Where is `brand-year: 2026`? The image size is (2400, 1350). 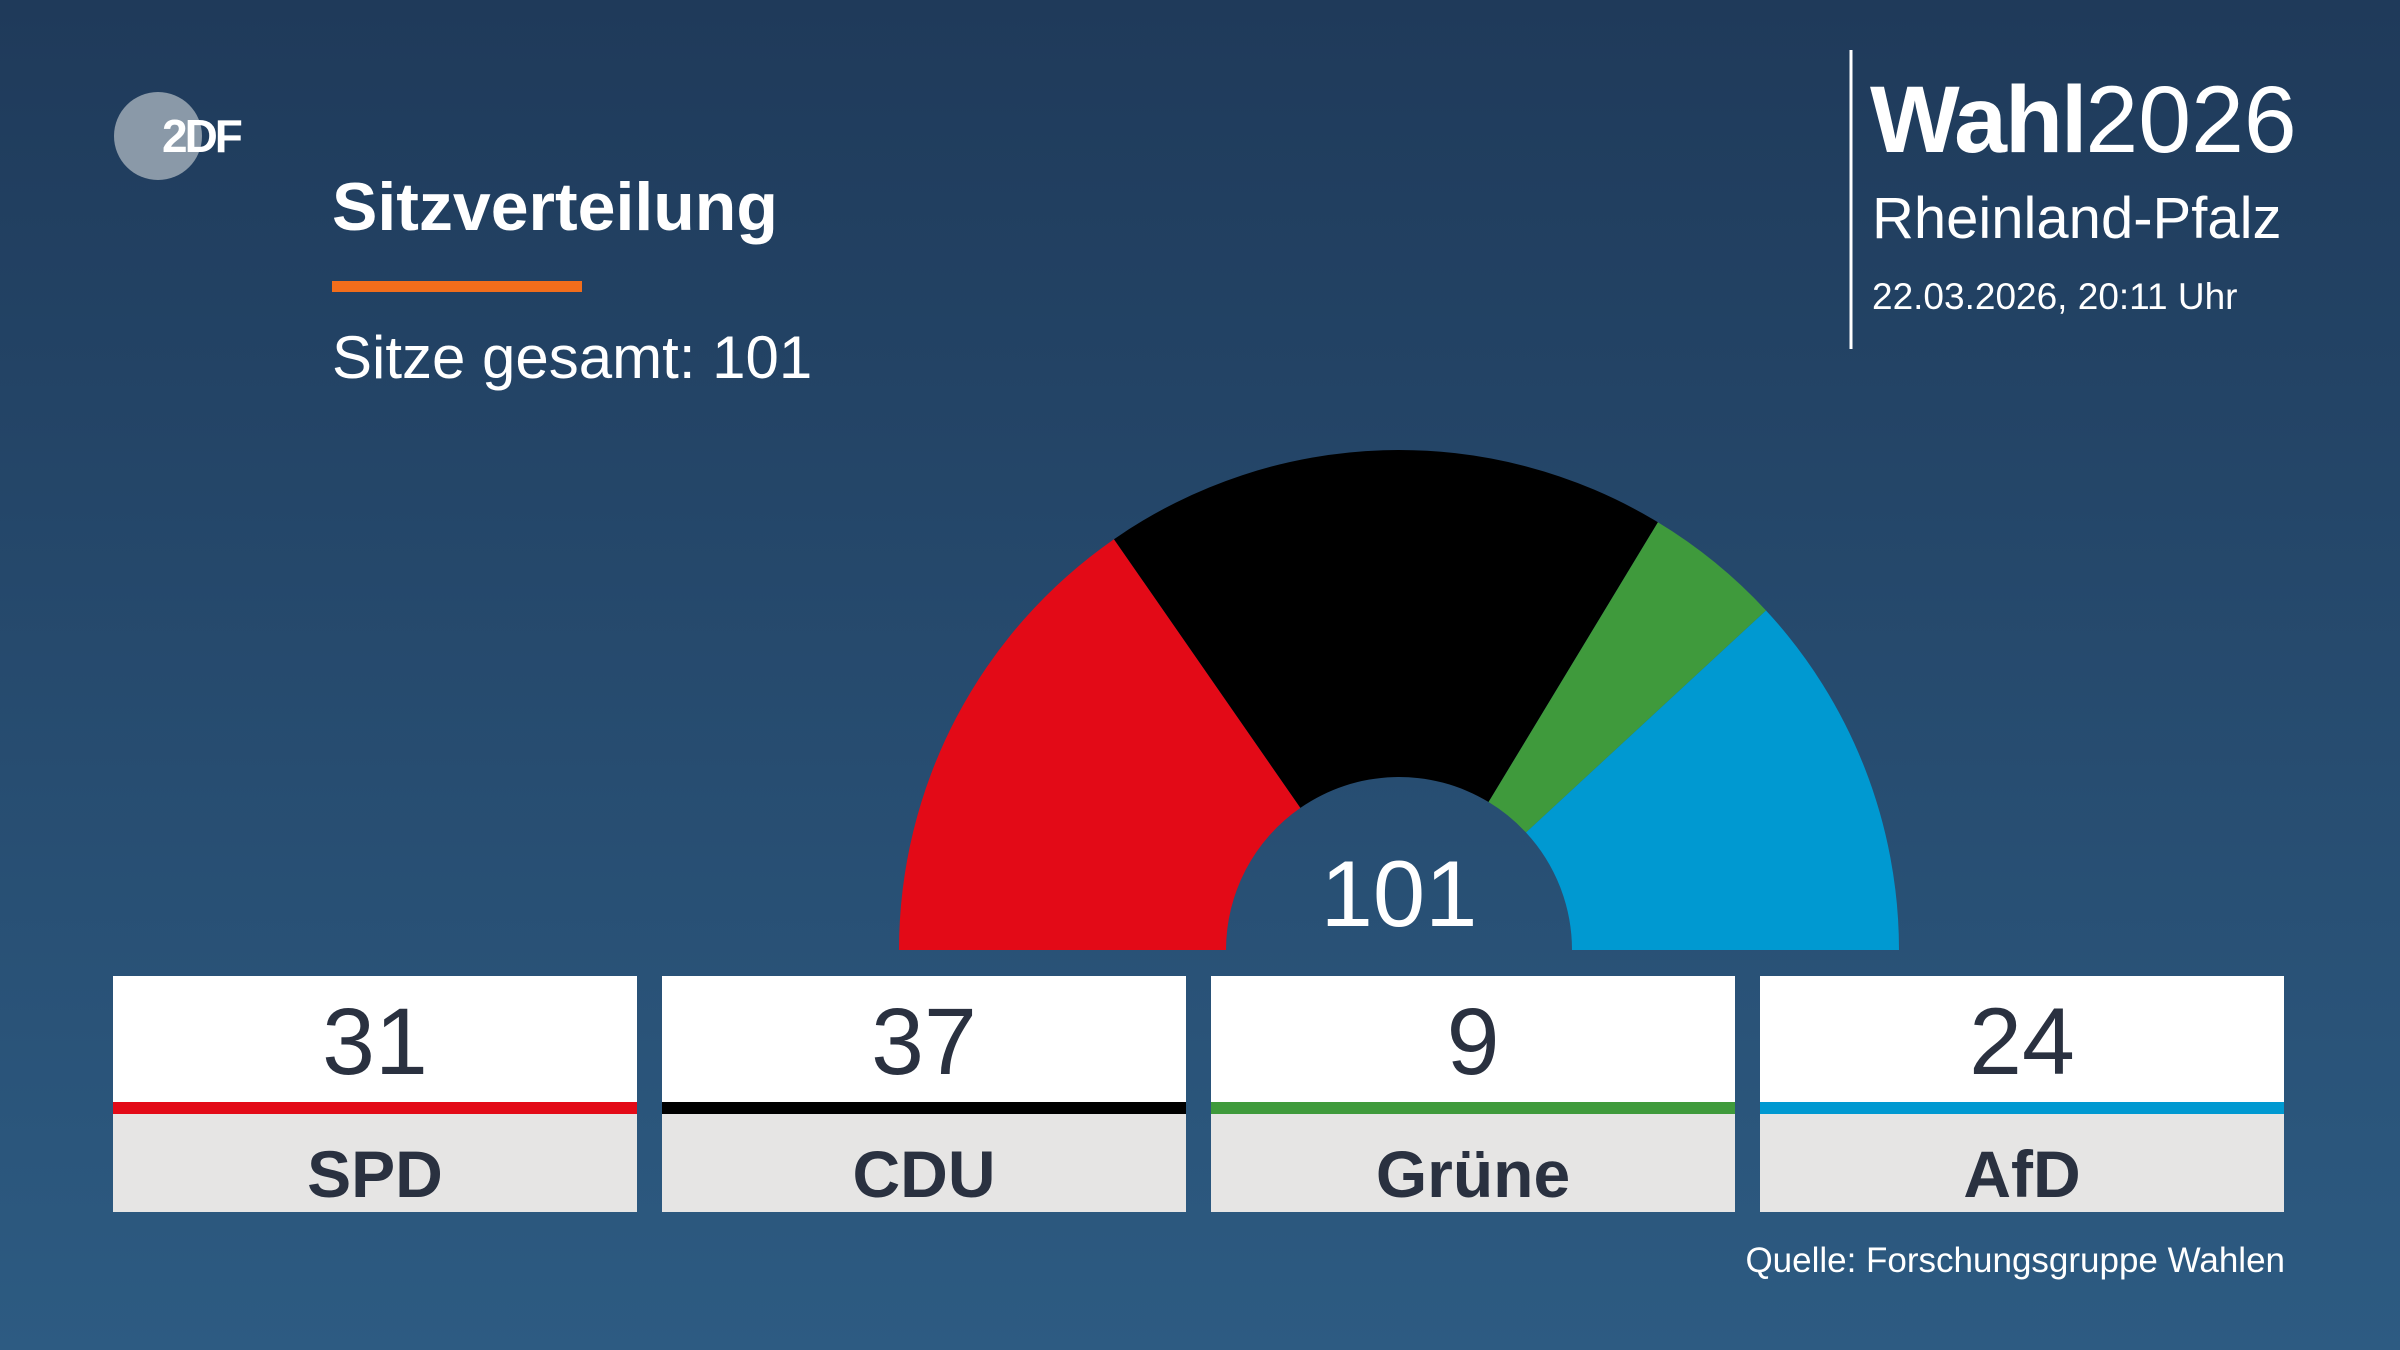
brand-year: 2026 is located at coordinates (2190, 120).